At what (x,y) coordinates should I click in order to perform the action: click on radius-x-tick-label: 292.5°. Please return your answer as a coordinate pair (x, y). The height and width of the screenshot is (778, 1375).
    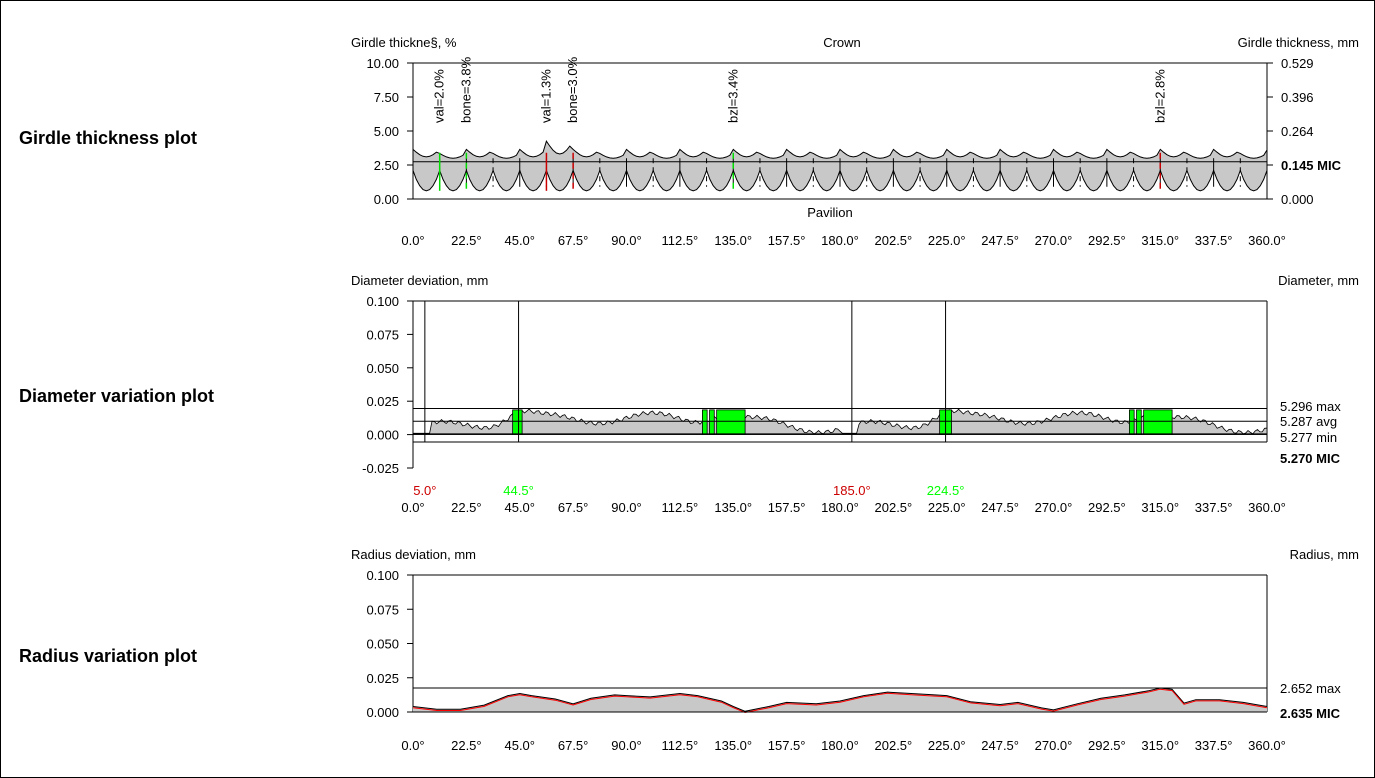
    Looking at the image, I should click on (1107, 745).